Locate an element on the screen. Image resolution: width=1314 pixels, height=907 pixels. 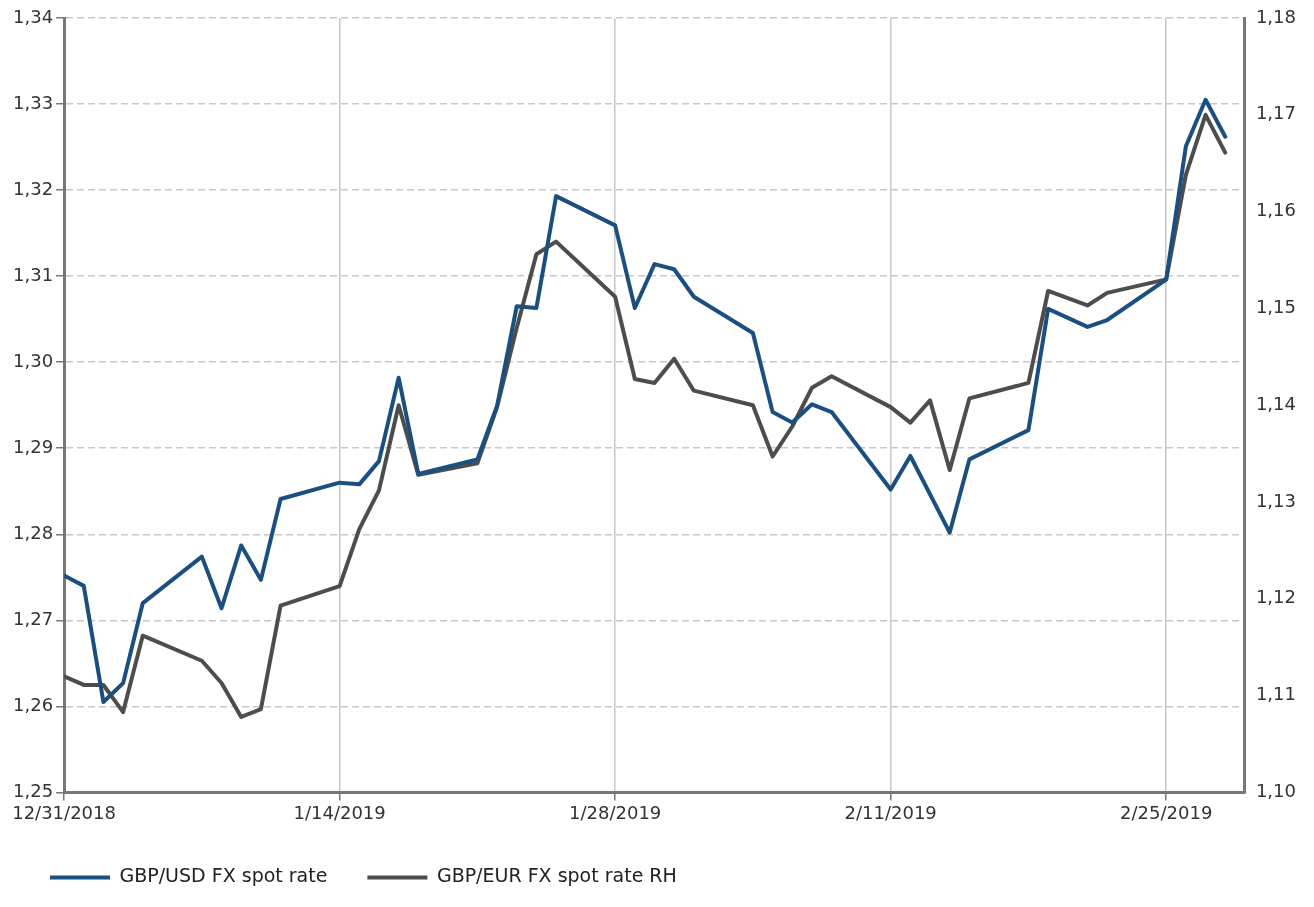
y2-tick-label: 1,15 is located at coordinates (1275, 307).